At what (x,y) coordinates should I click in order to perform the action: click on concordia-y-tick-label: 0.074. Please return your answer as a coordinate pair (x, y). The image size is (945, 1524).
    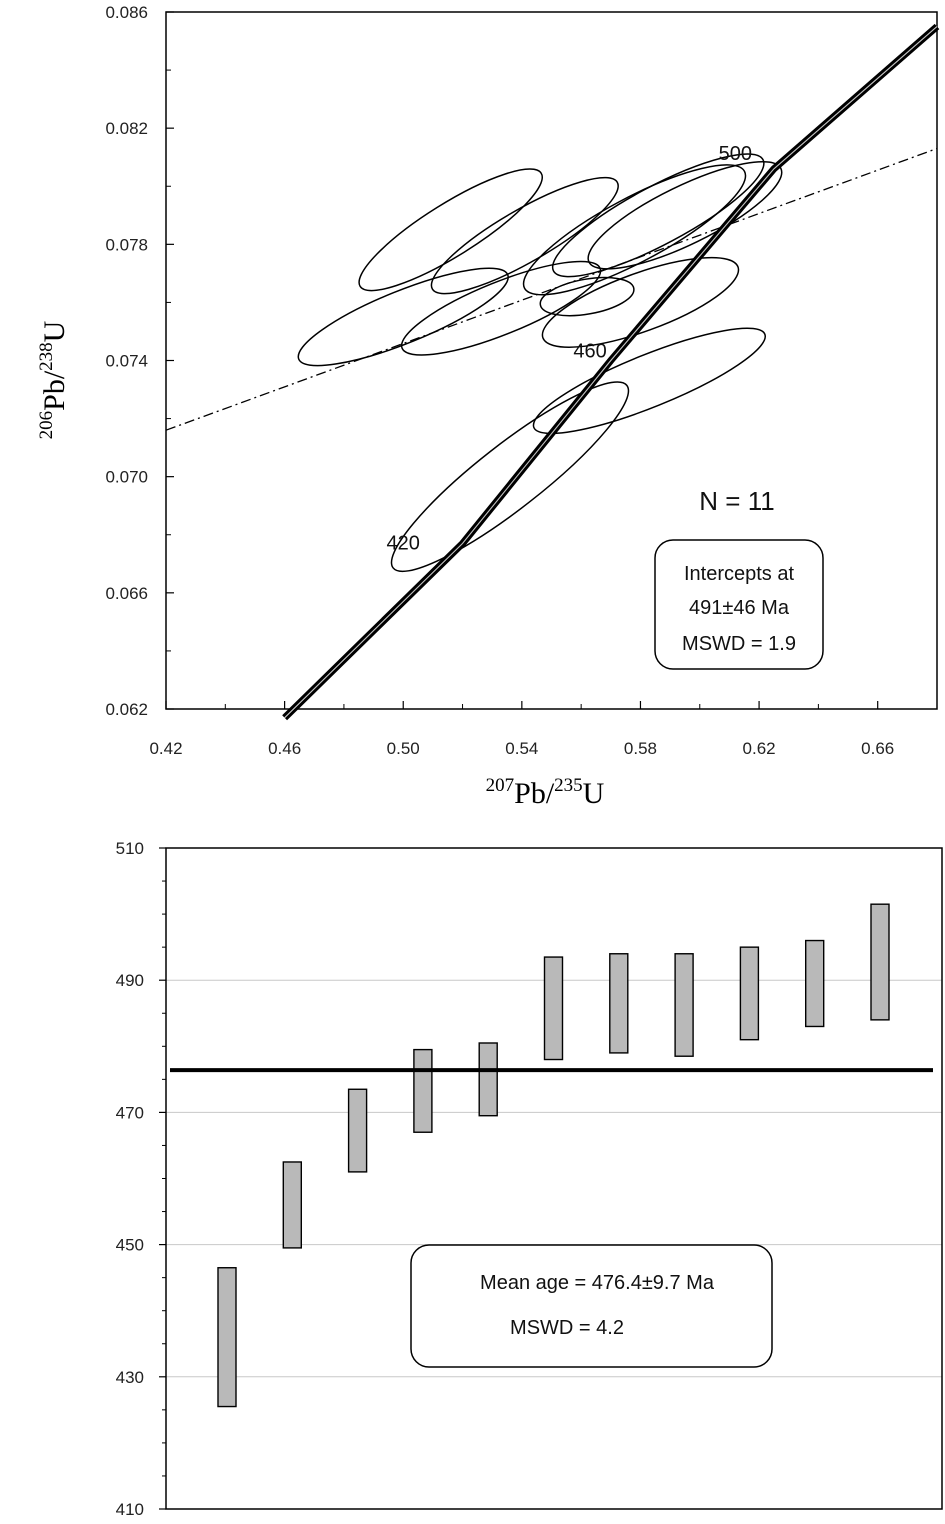
    Looking at the image, I should click on (126, 361).